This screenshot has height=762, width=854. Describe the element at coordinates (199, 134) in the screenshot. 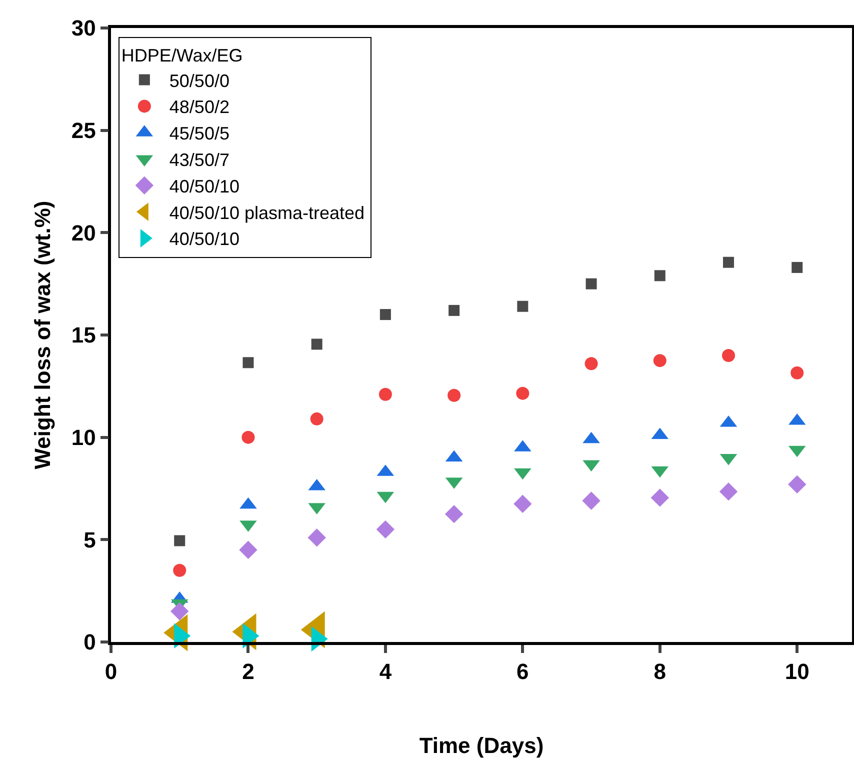

I see `legend-label: 45/50/5` at that location.